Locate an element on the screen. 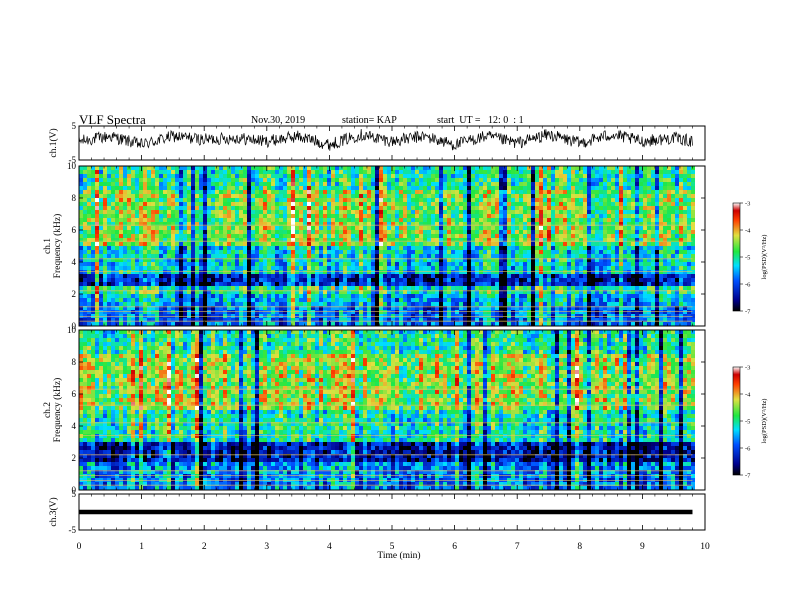 This screenshot has height=612, width=792. ch1-spectrogram-tick-label: 0 is located at coordinates (74, 326).